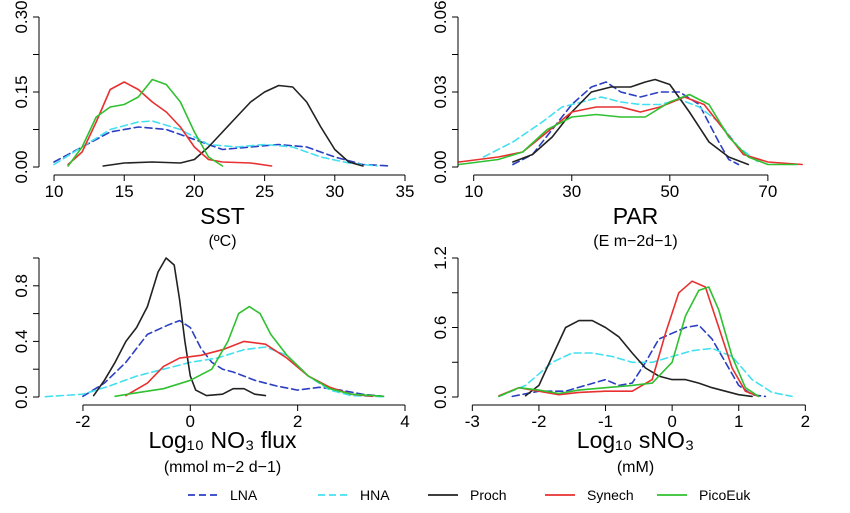  Describe the element at coordinates (440, 91) in the screenshot. I see `y-tick-label: 0.03` at that location.